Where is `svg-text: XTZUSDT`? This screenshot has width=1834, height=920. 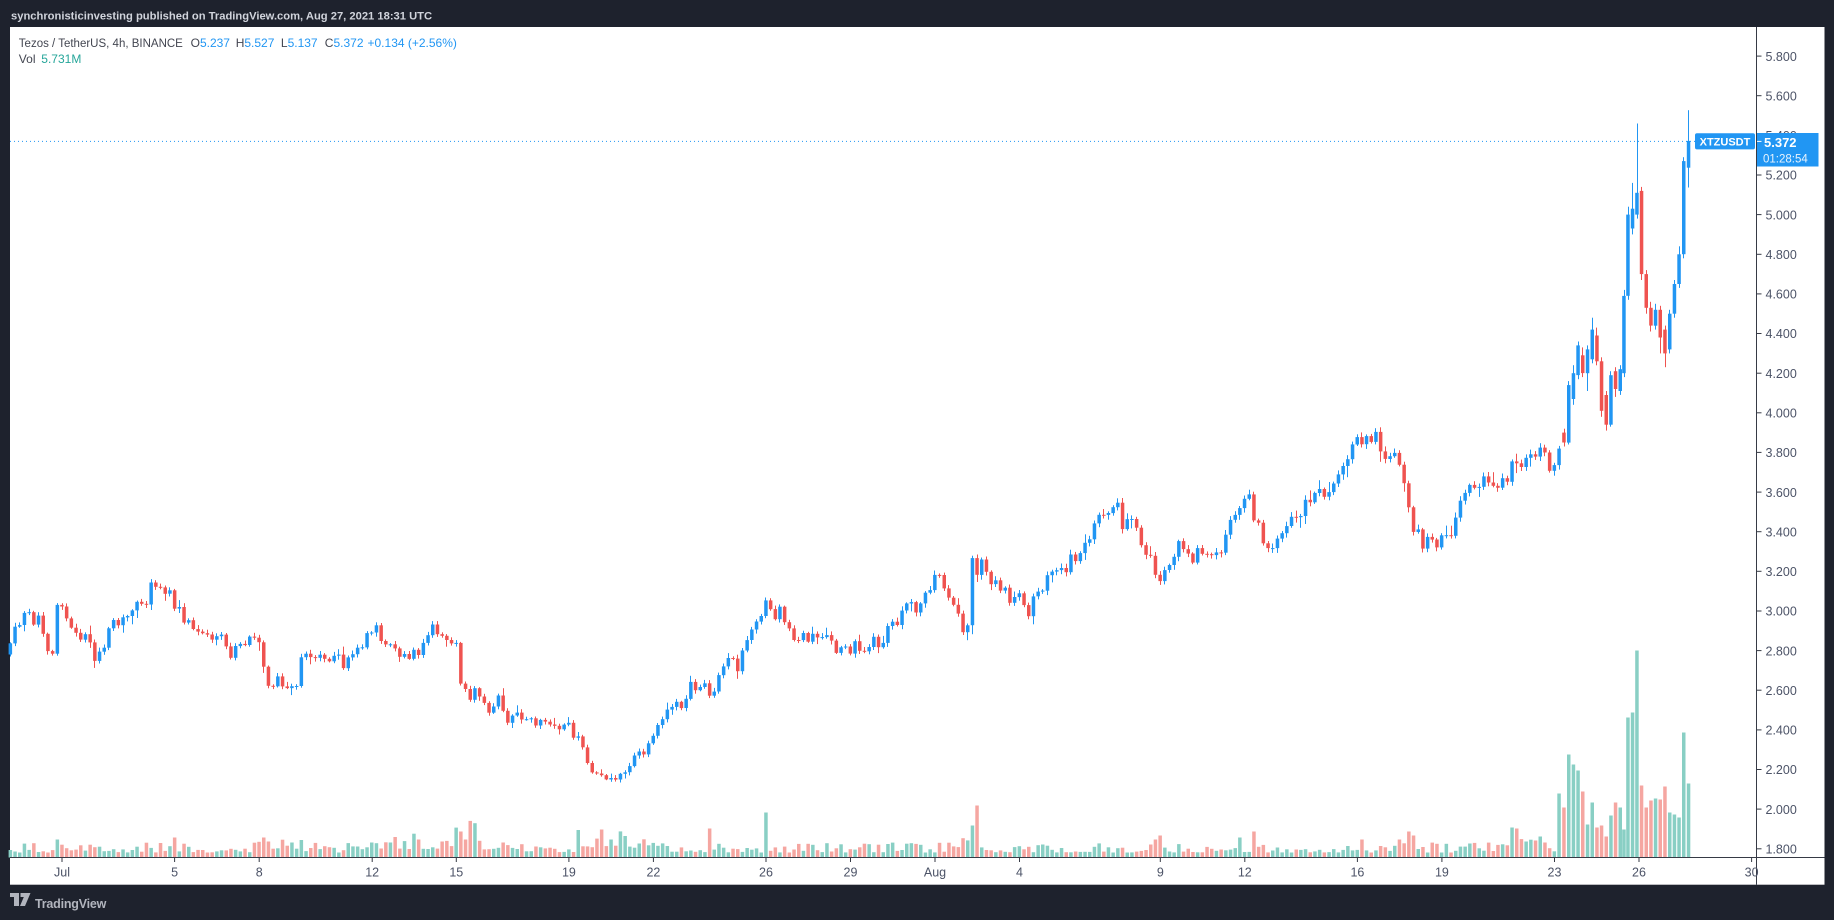
svg-text: XTZUSDT is located at coordinates (1725, 143).